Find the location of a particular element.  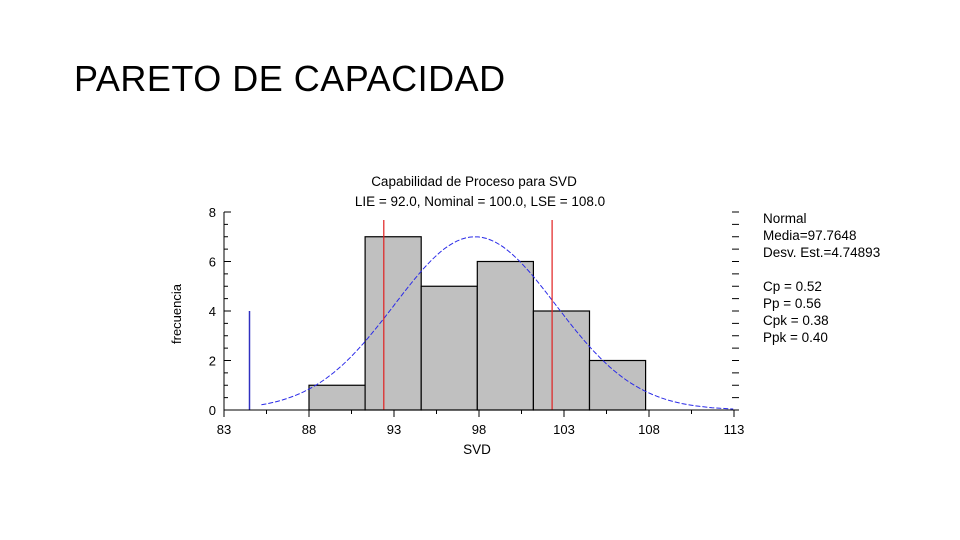

x-tick-label: 108 is located at coordinates (649, 429).